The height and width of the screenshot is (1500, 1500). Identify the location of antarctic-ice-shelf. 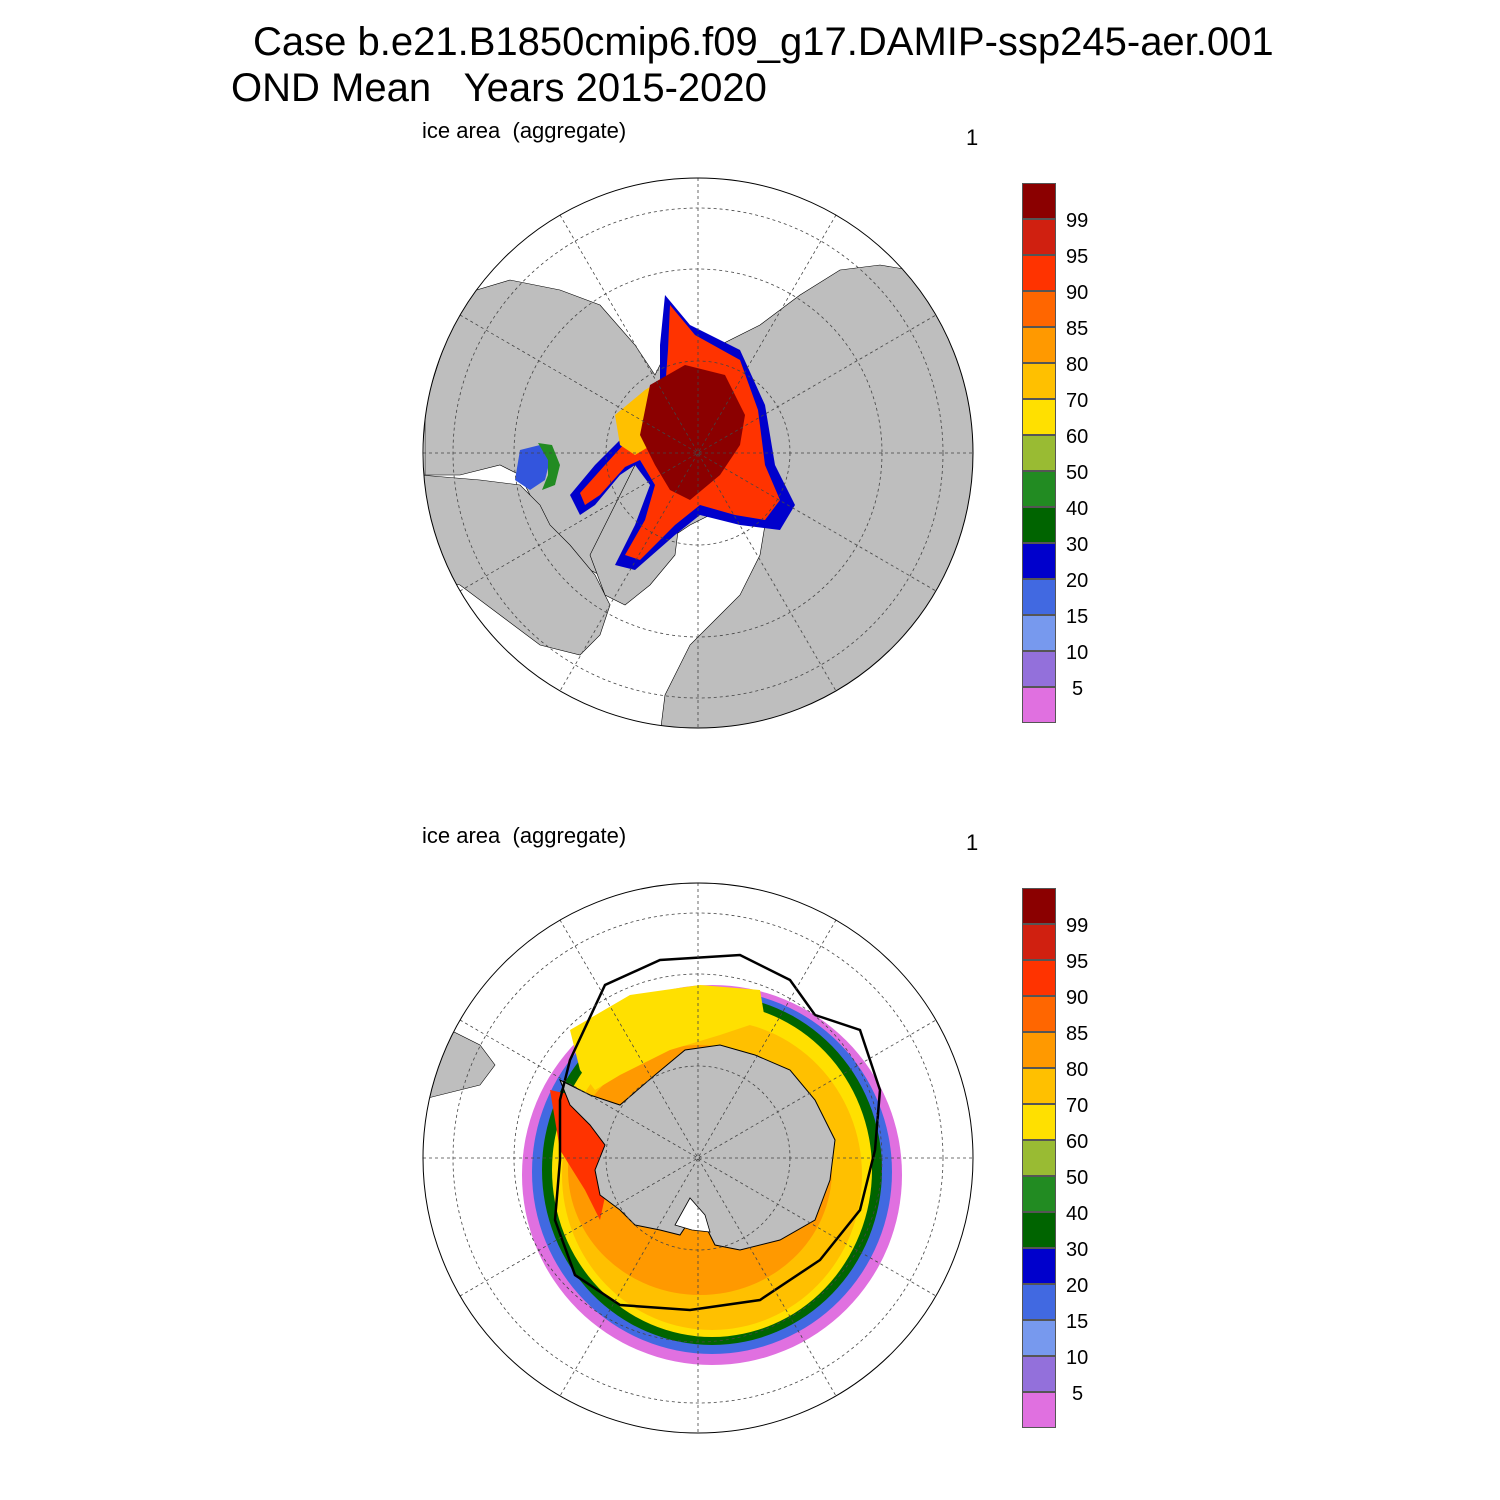
(692, 1215).